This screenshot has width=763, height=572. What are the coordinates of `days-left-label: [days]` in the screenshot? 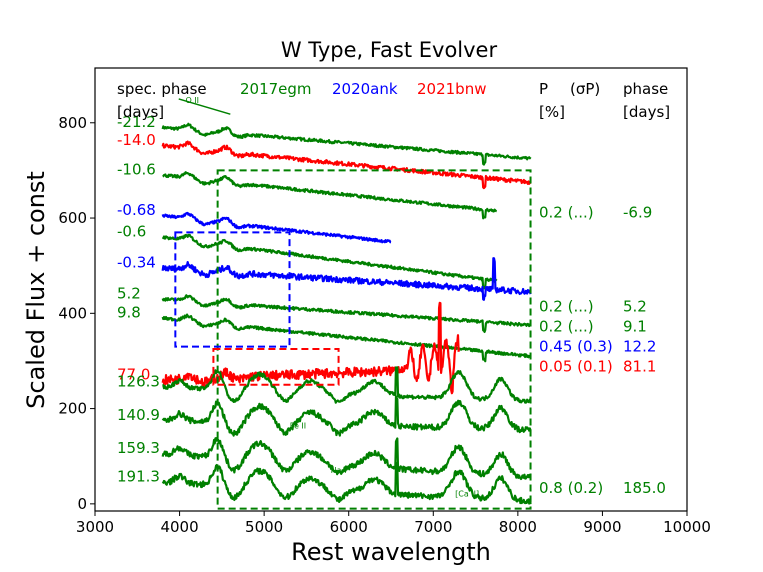 It's located at (140, 112).